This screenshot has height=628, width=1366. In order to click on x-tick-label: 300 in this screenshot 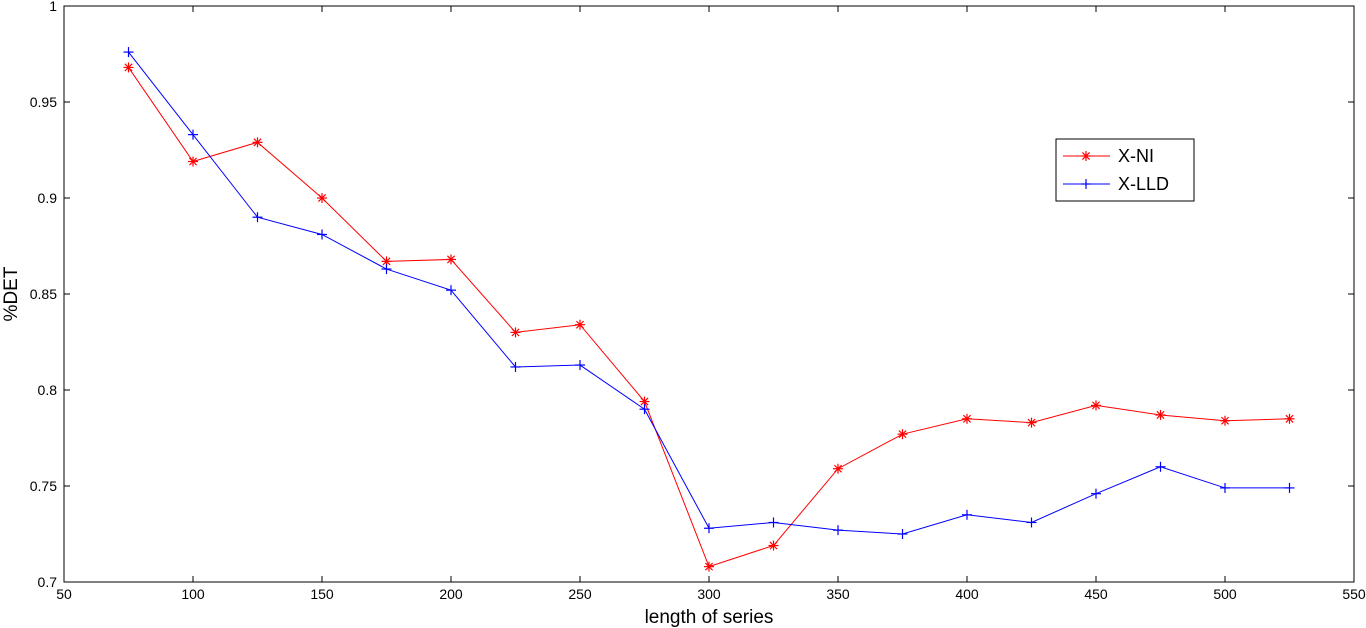, I will do `click(709, 594)`.